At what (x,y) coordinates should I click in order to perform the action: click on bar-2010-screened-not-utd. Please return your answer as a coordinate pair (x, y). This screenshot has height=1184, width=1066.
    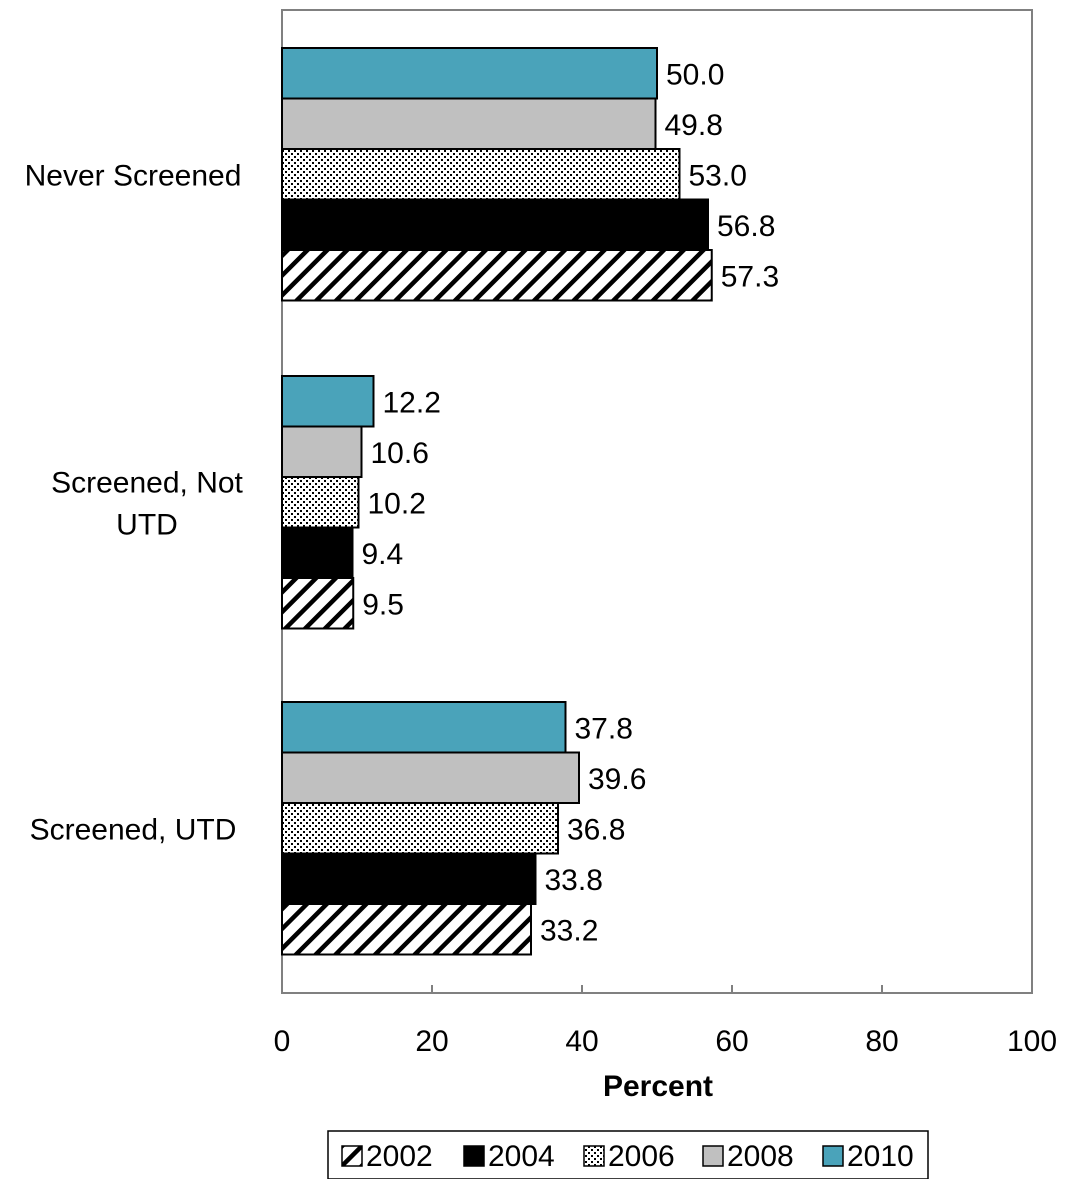
    Looking at the image, I should click on (328, 401).